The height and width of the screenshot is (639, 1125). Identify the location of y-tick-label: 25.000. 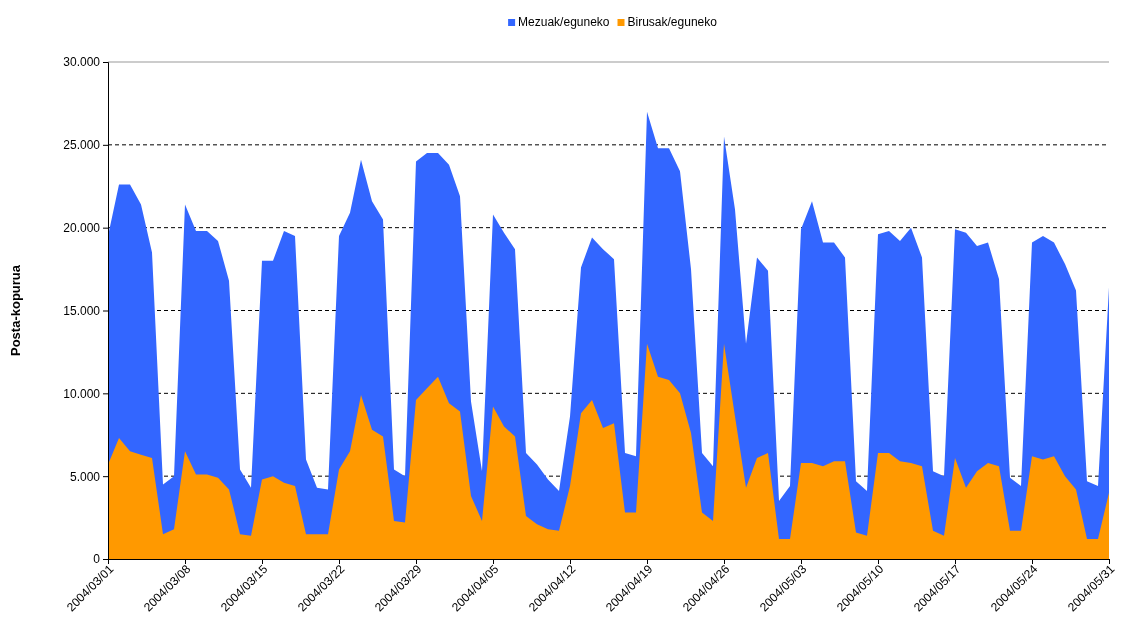
(82, 145).